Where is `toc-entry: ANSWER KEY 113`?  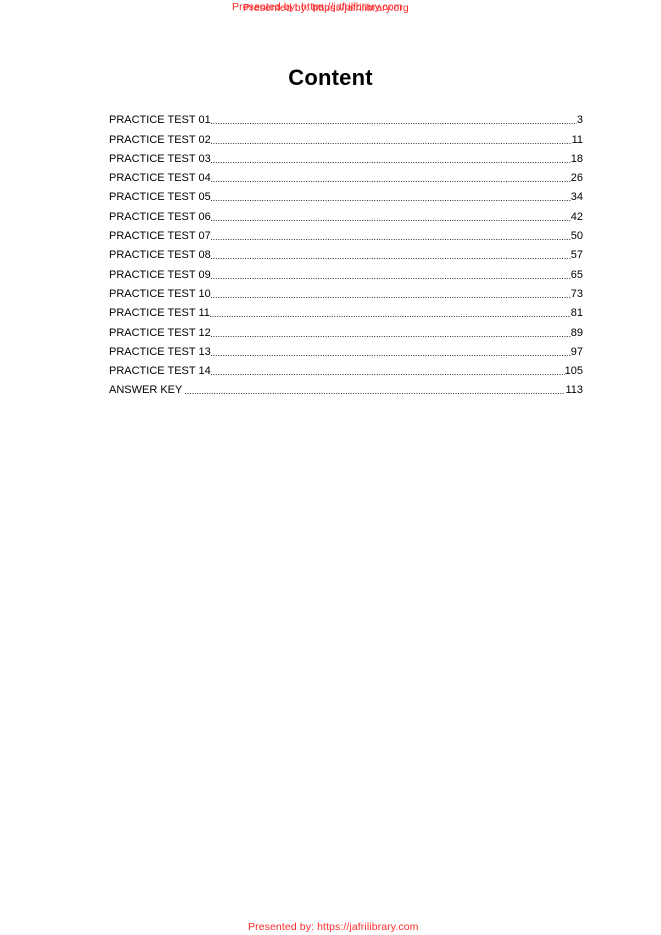 toc-entry: ANSWER KEY 113 is located at coordinates (346, 387).